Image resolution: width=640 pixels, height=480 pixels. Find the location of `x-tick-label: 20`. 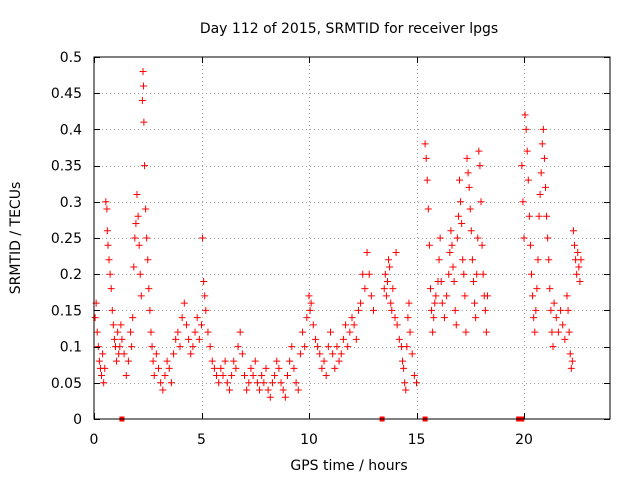

x-tick-label: 20 is located at coordinates (524, 440).